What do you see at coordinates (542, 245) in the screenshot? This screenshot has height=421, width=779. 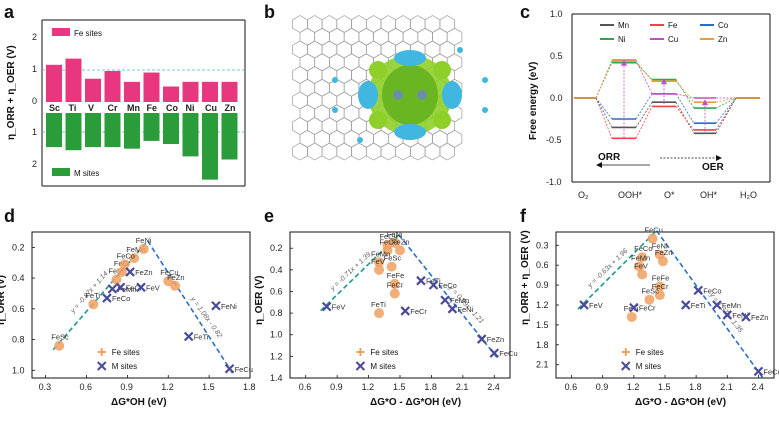 I see `y-tick-label: 0.3` at bounding box center [542, 245].